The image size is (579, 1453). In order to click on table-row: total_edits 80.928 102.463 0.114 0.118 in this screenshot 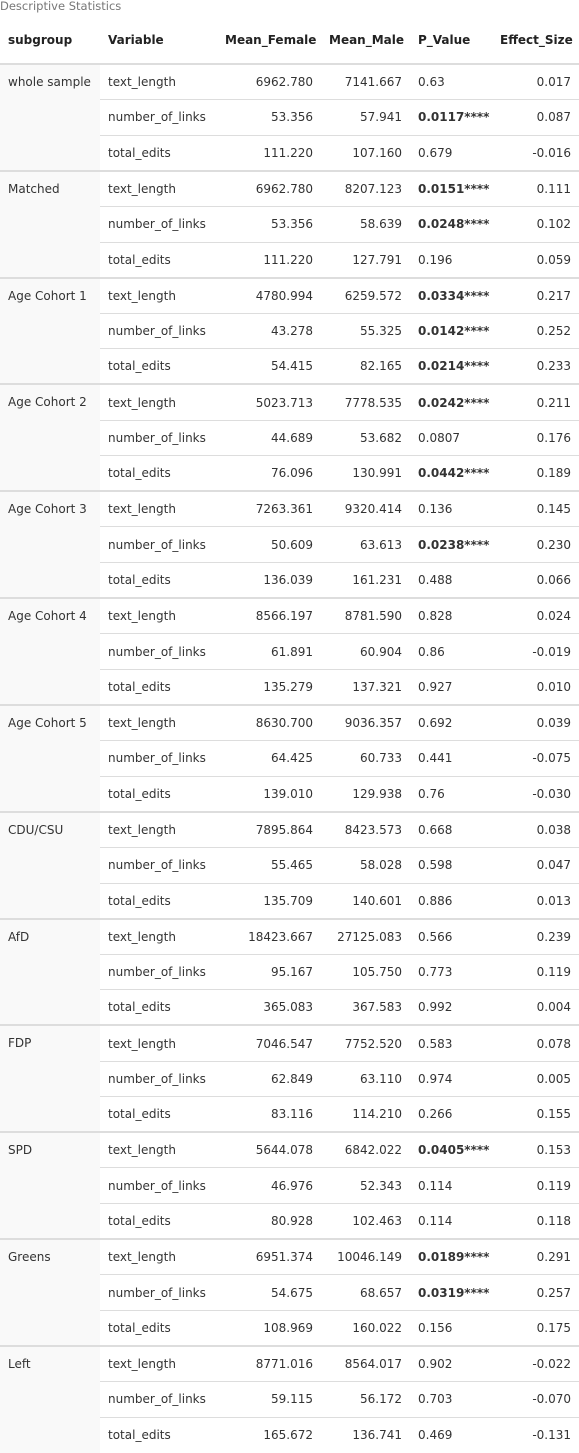, I will do `click(289, 1221)`.